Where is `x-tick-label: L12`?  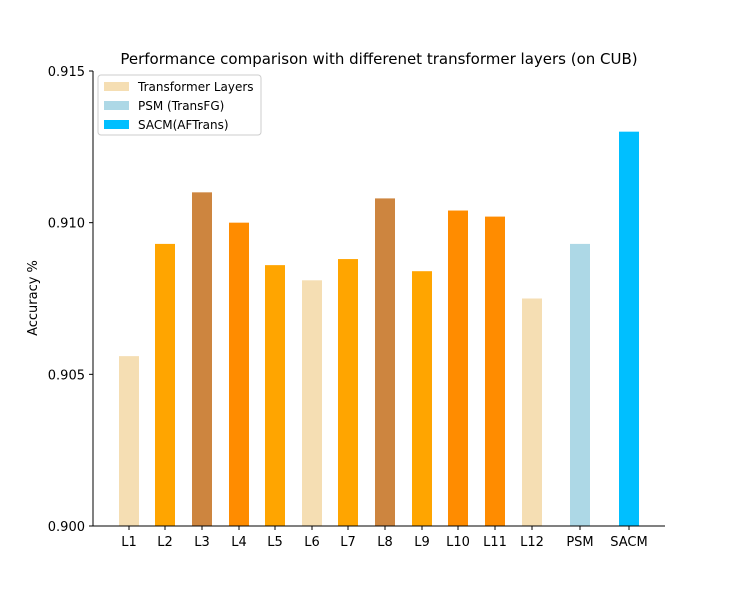 x-tick-label: L12 is located at coordinates (532, 542).